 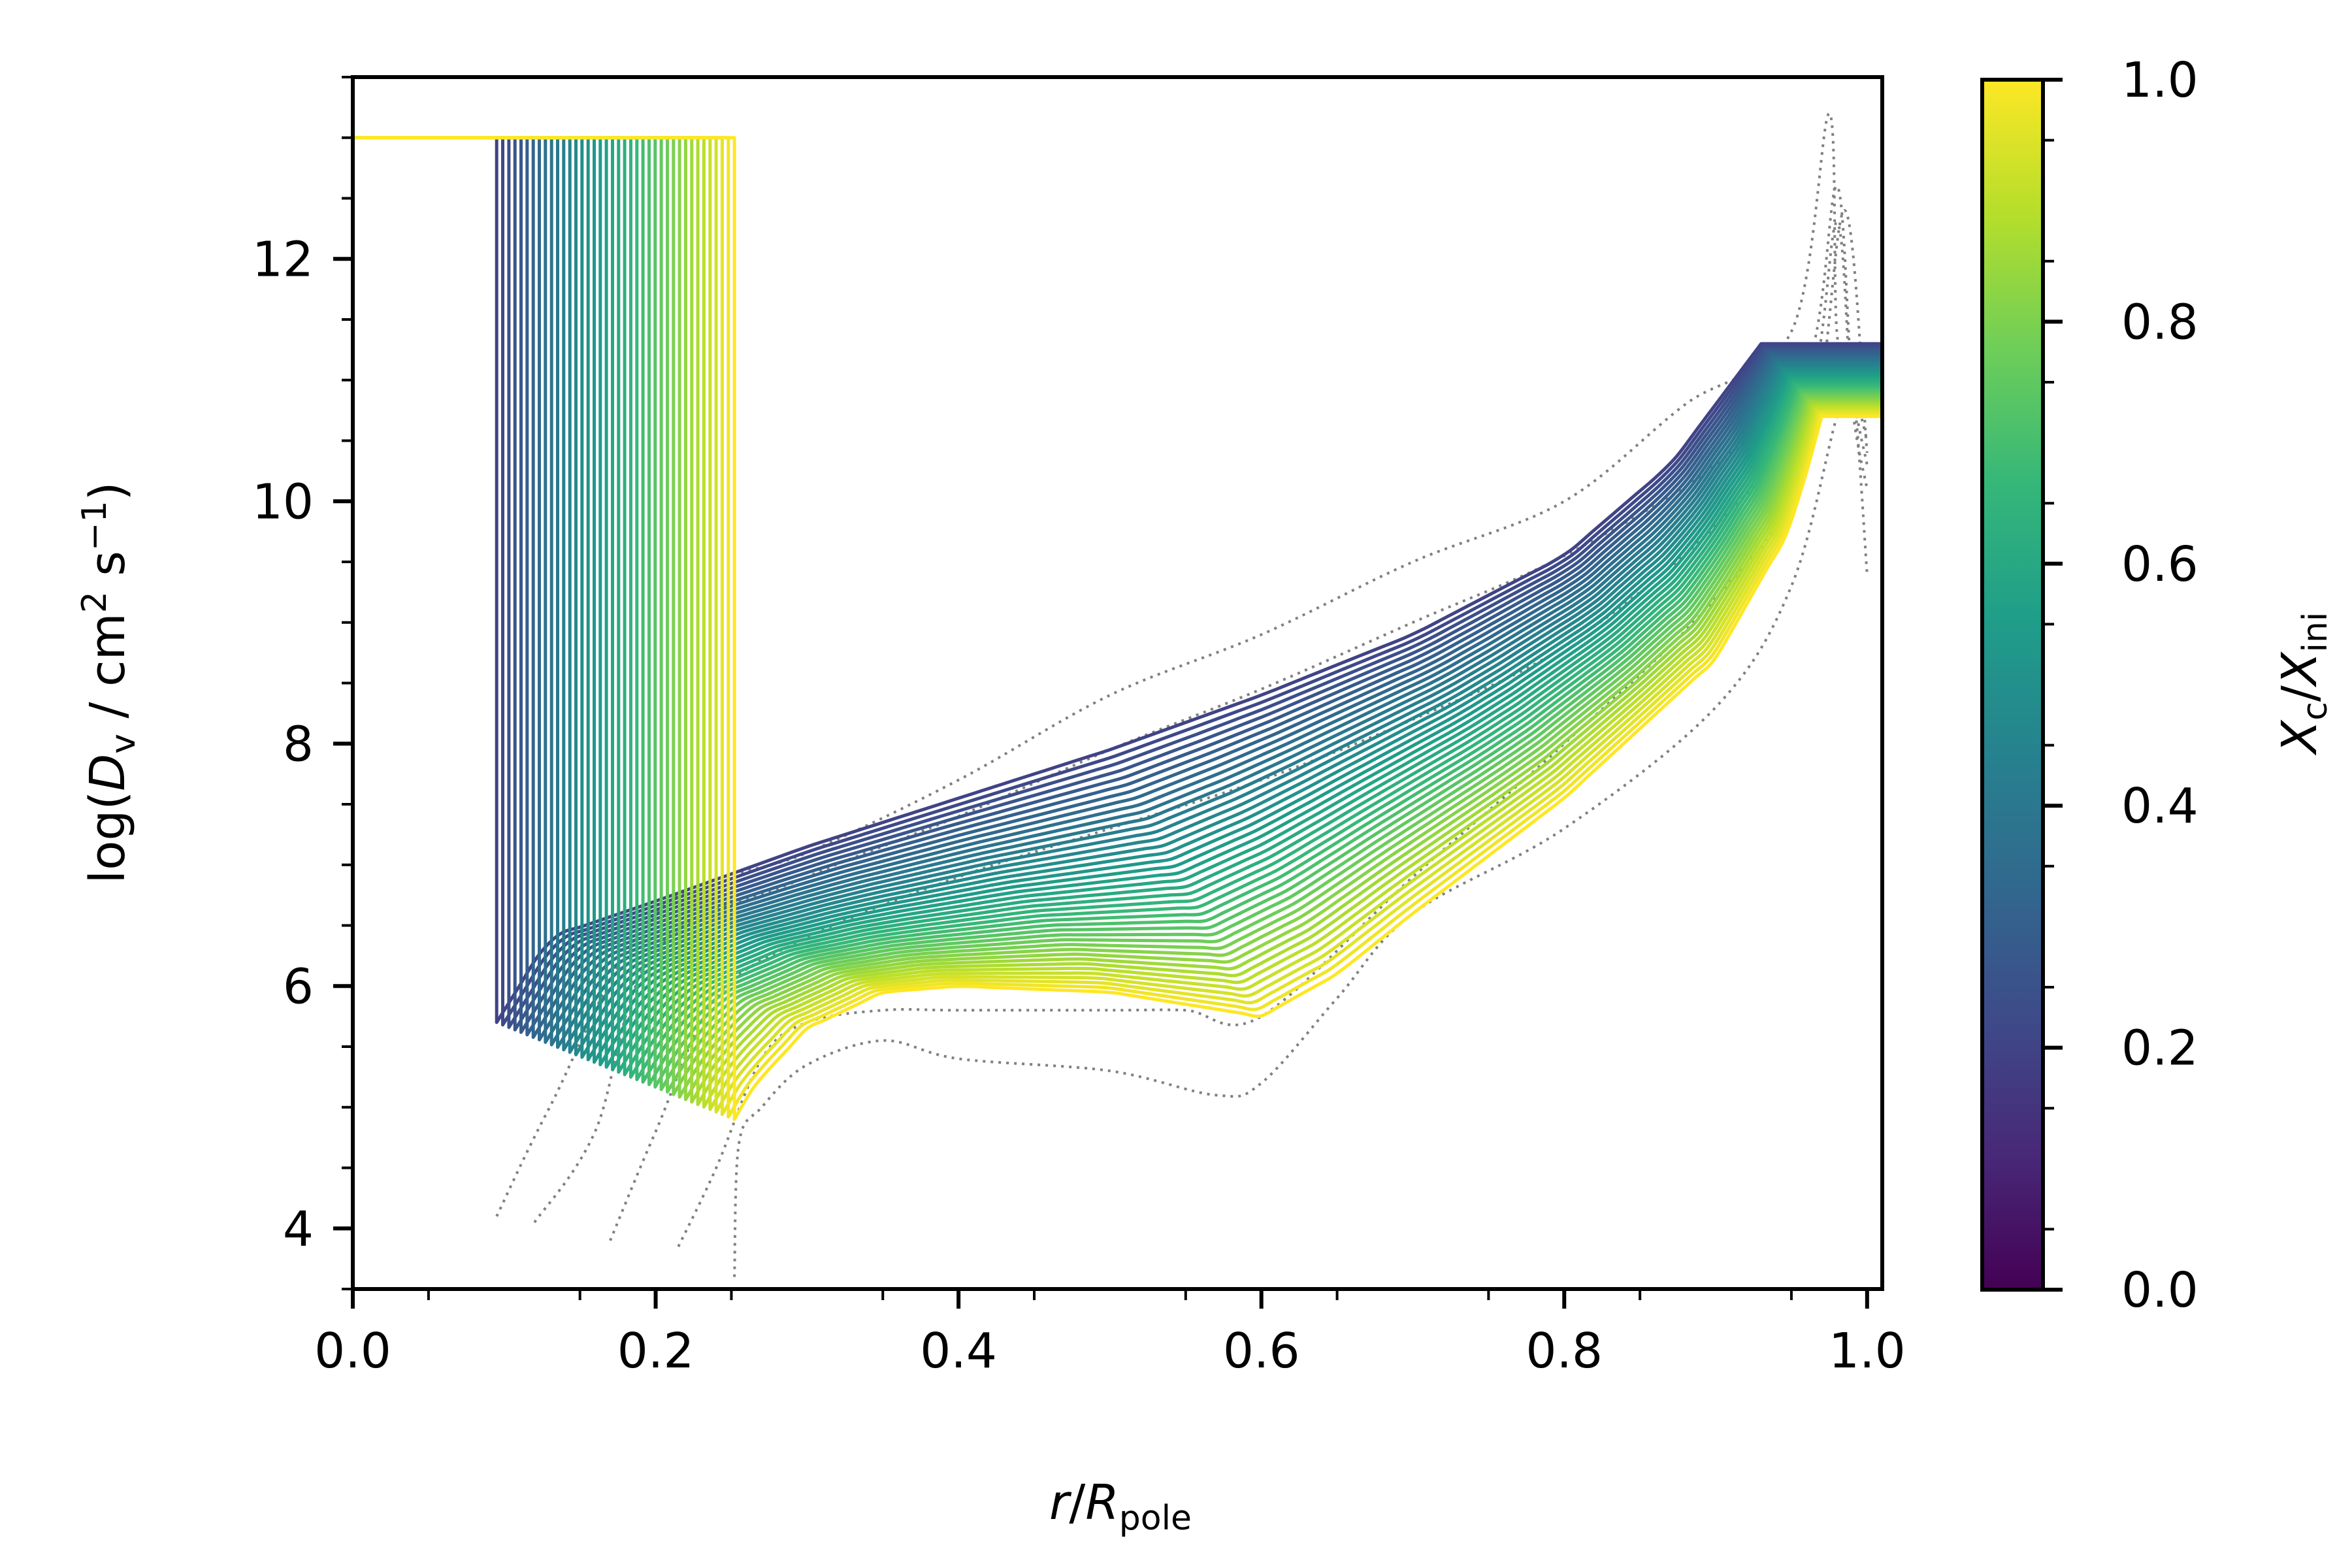 What do you see at coordinates (2159, 564) in the screenshot?
I see `colorbar-tick-label: 0.6` at bounding box center [2159, 564].